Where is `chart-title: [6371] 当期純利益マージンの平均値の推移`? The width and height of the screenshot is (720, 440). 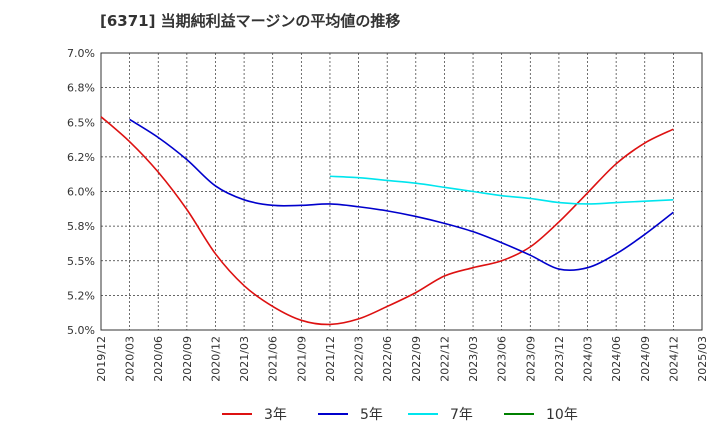 chart-title: [6371] 当期純利益マージンの平均値の推移 is located at coordinates (250, 21).